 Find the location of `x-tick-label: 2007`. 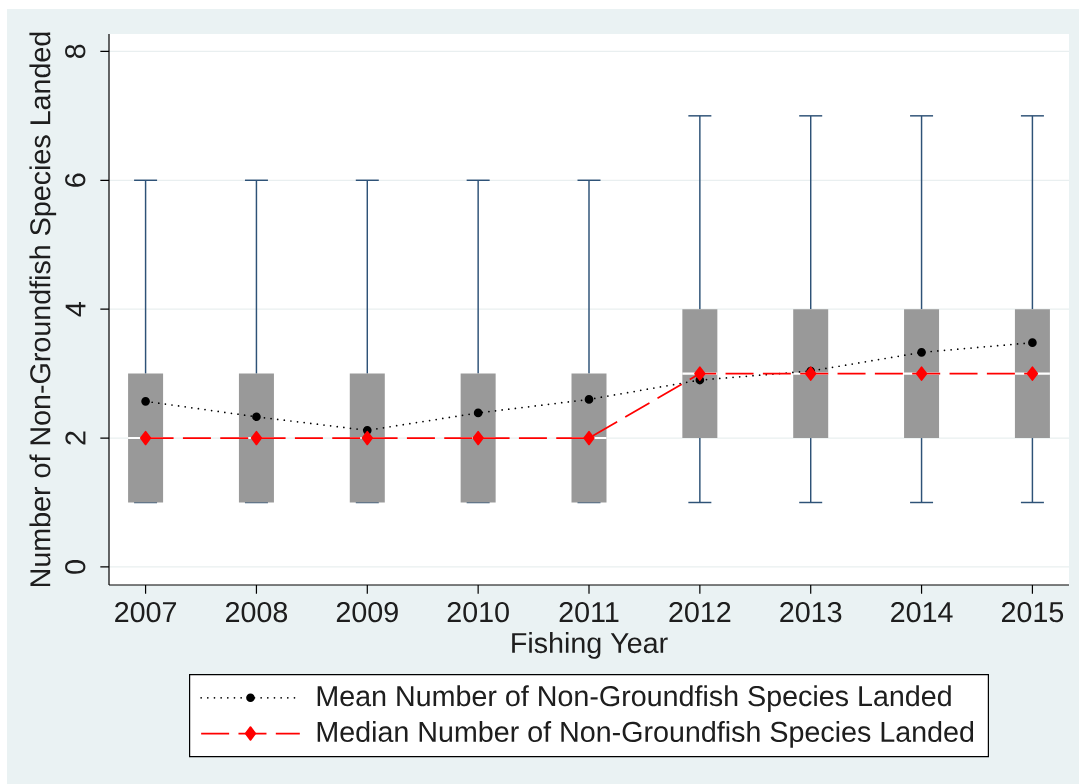

x-tick-label: 2007 is located at coordinates (146, 612).